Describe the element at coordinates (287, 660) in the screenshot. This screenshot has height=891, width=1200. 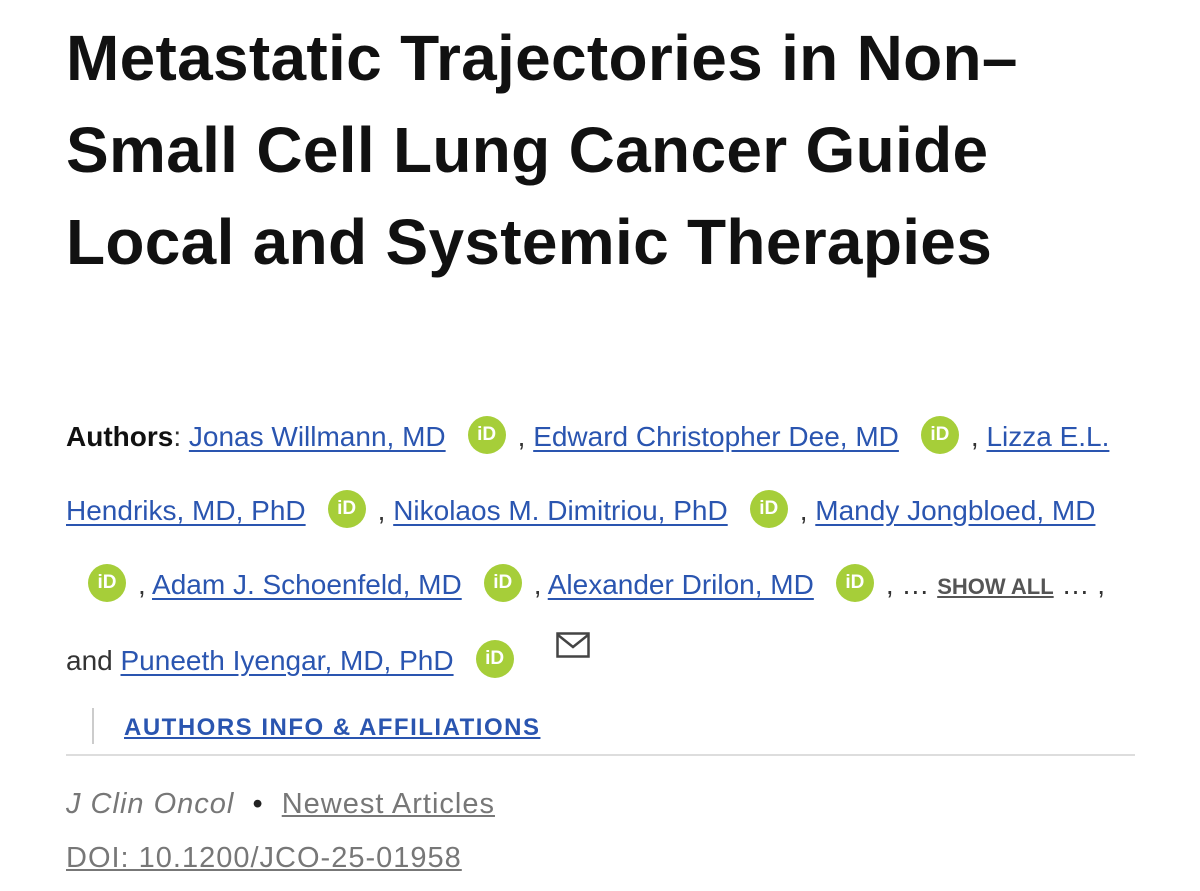
I see `author-link: Puneeth Iyengar, MD, PhD` at that location.